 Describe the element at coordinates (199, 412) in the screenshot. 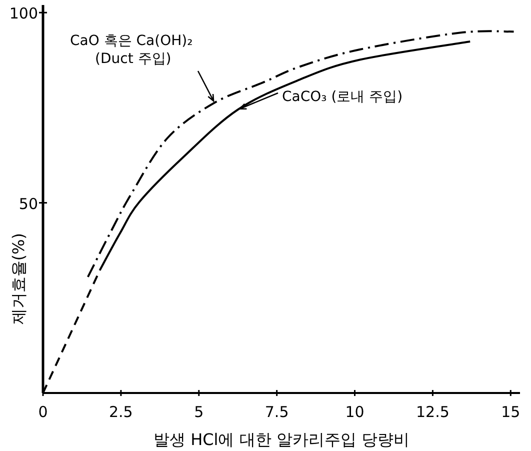

I see `x-tick-label: 5` at that location.